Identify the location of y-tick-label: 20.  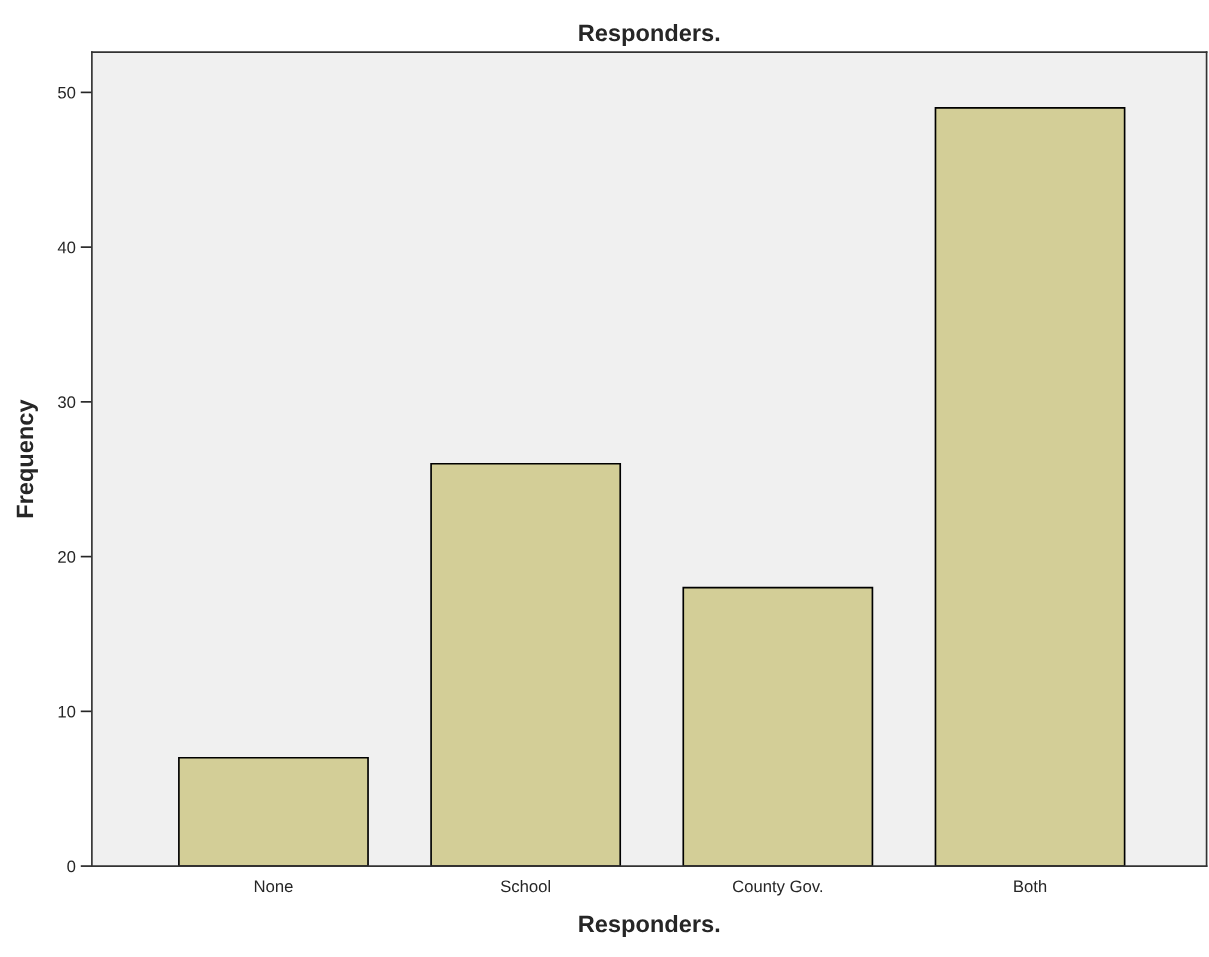
(67, 557).